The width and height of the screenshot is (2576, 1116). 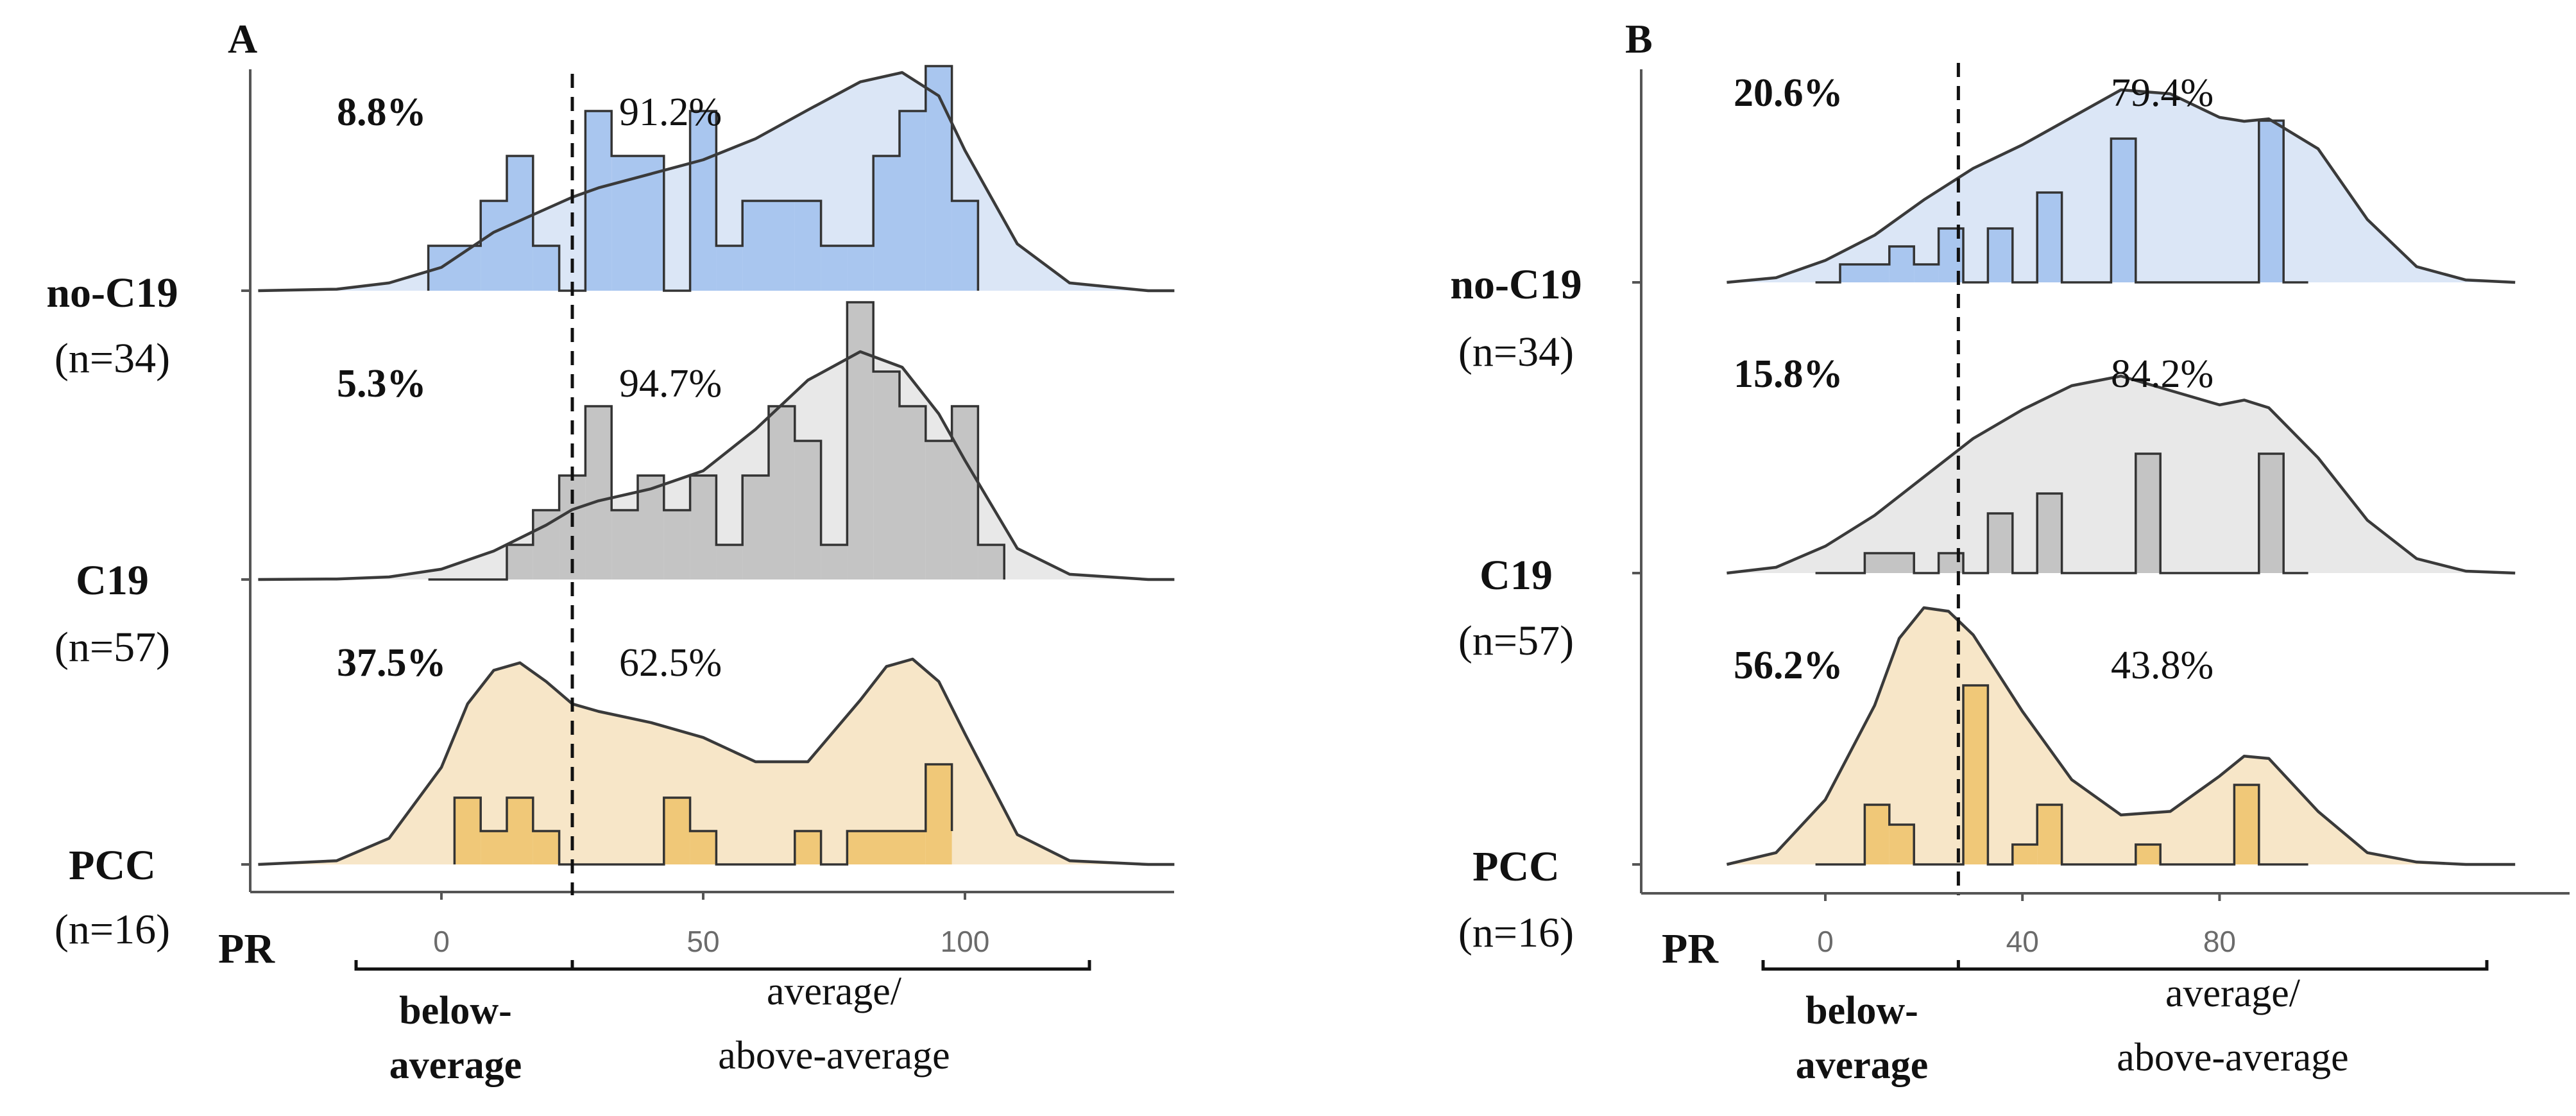 I want to click on group-c19: C19 (n=57) 5.3% 94.7%, so click(x=615, y=486).